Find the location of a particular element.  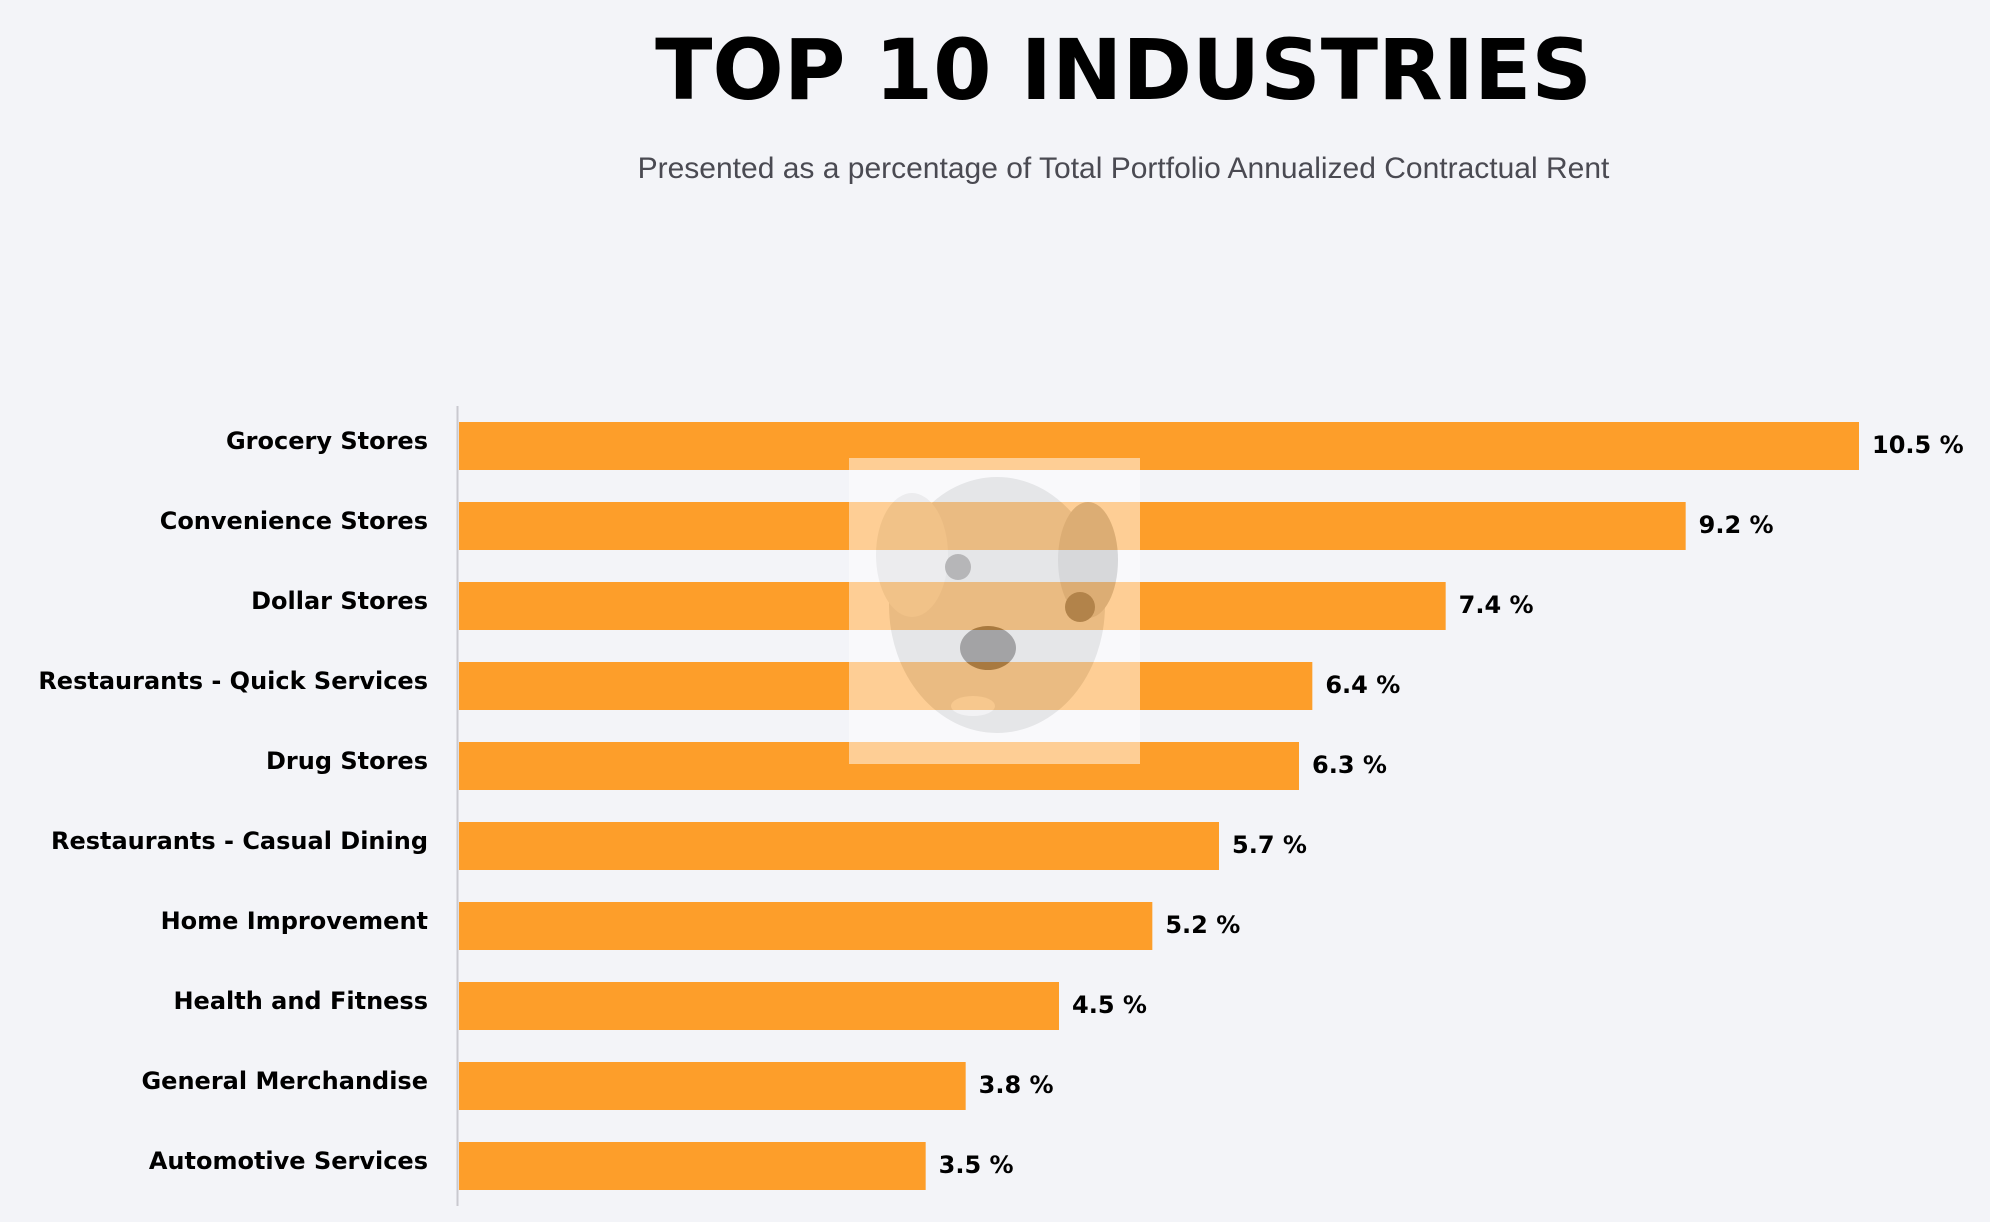

category-label: Convenience Stores is located at coordinates (294, 521).